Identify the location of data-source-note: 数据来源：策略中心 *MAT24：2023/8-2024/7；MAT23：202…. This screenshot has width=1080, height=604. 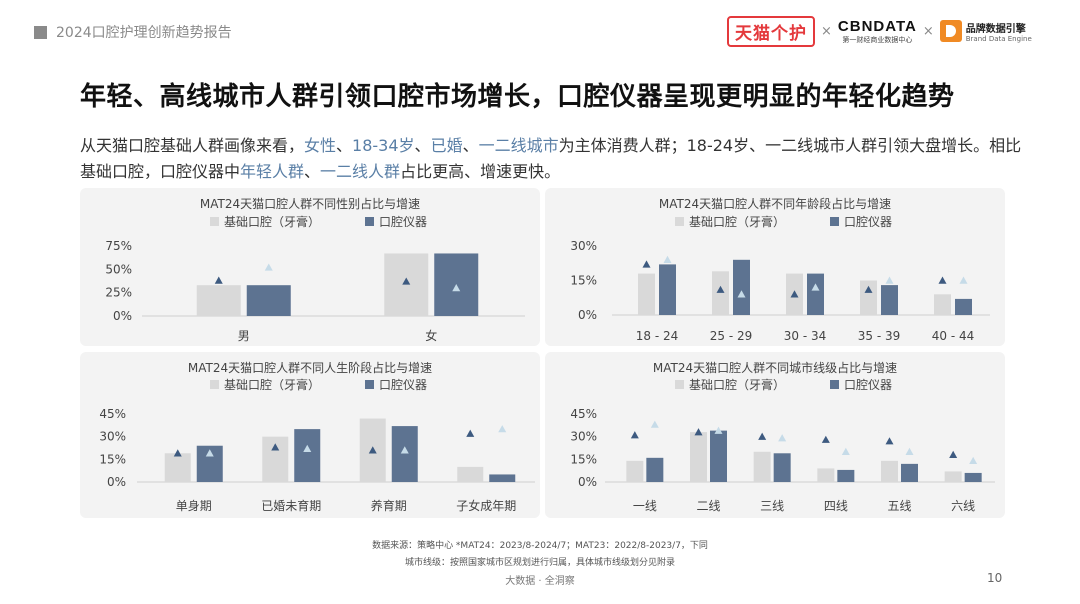
(540, 546).